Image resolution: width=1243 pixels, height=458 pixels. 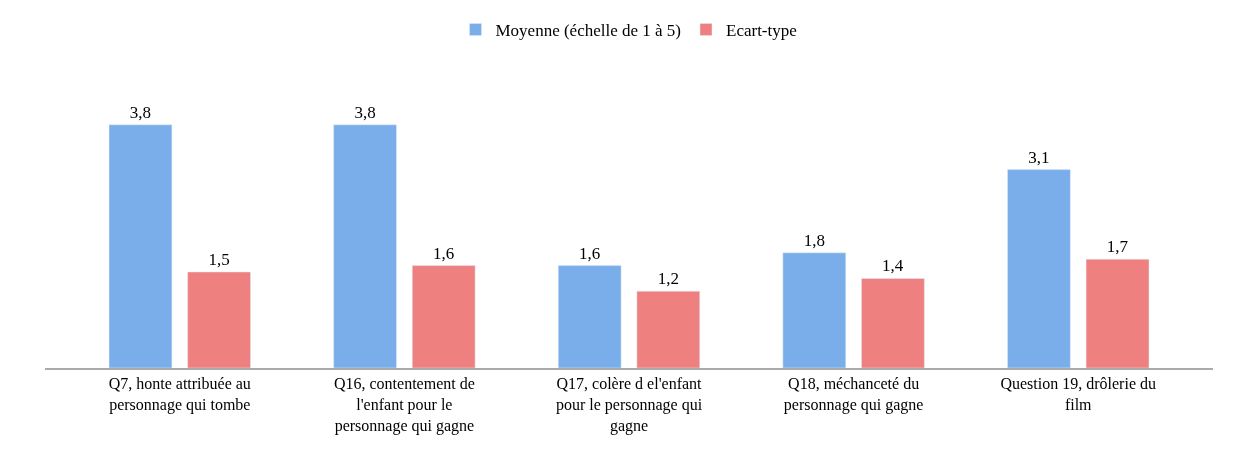 What do you see at coordinates (179, 394) in the screenshot?
I see `x-tick-label: Q7, honte attribuée au personnage qui tombe` at bounding box center [179, 394].